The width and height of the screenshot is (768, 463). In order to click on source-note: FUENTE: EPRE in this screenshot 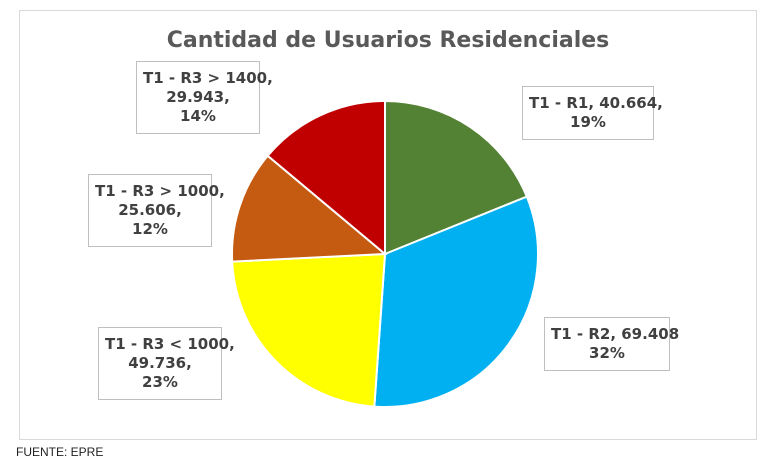, I will do `click(60, 452)`.